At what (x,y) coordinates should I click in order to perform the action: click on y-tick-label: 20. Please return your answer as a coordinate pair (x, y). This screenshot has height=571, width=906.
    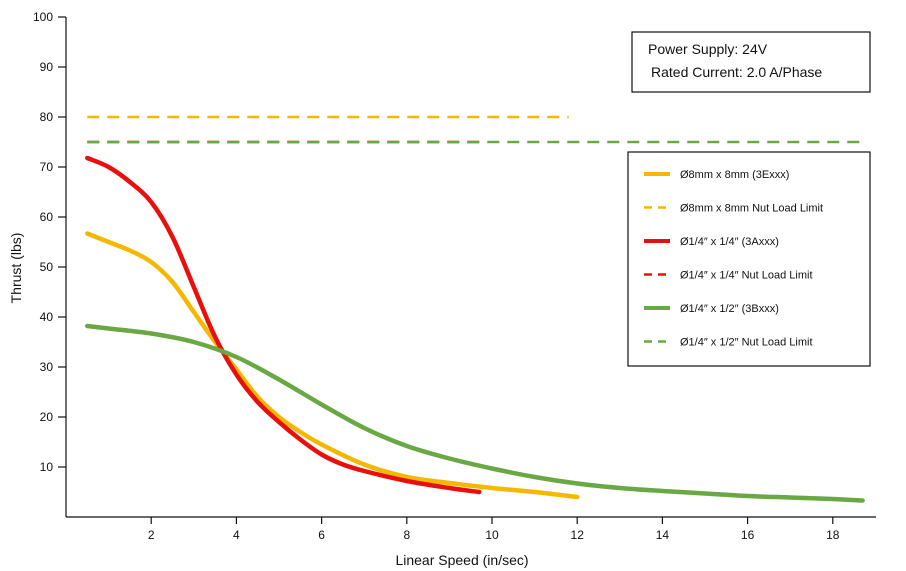
    Looking at the image, I should click on (47, 417).